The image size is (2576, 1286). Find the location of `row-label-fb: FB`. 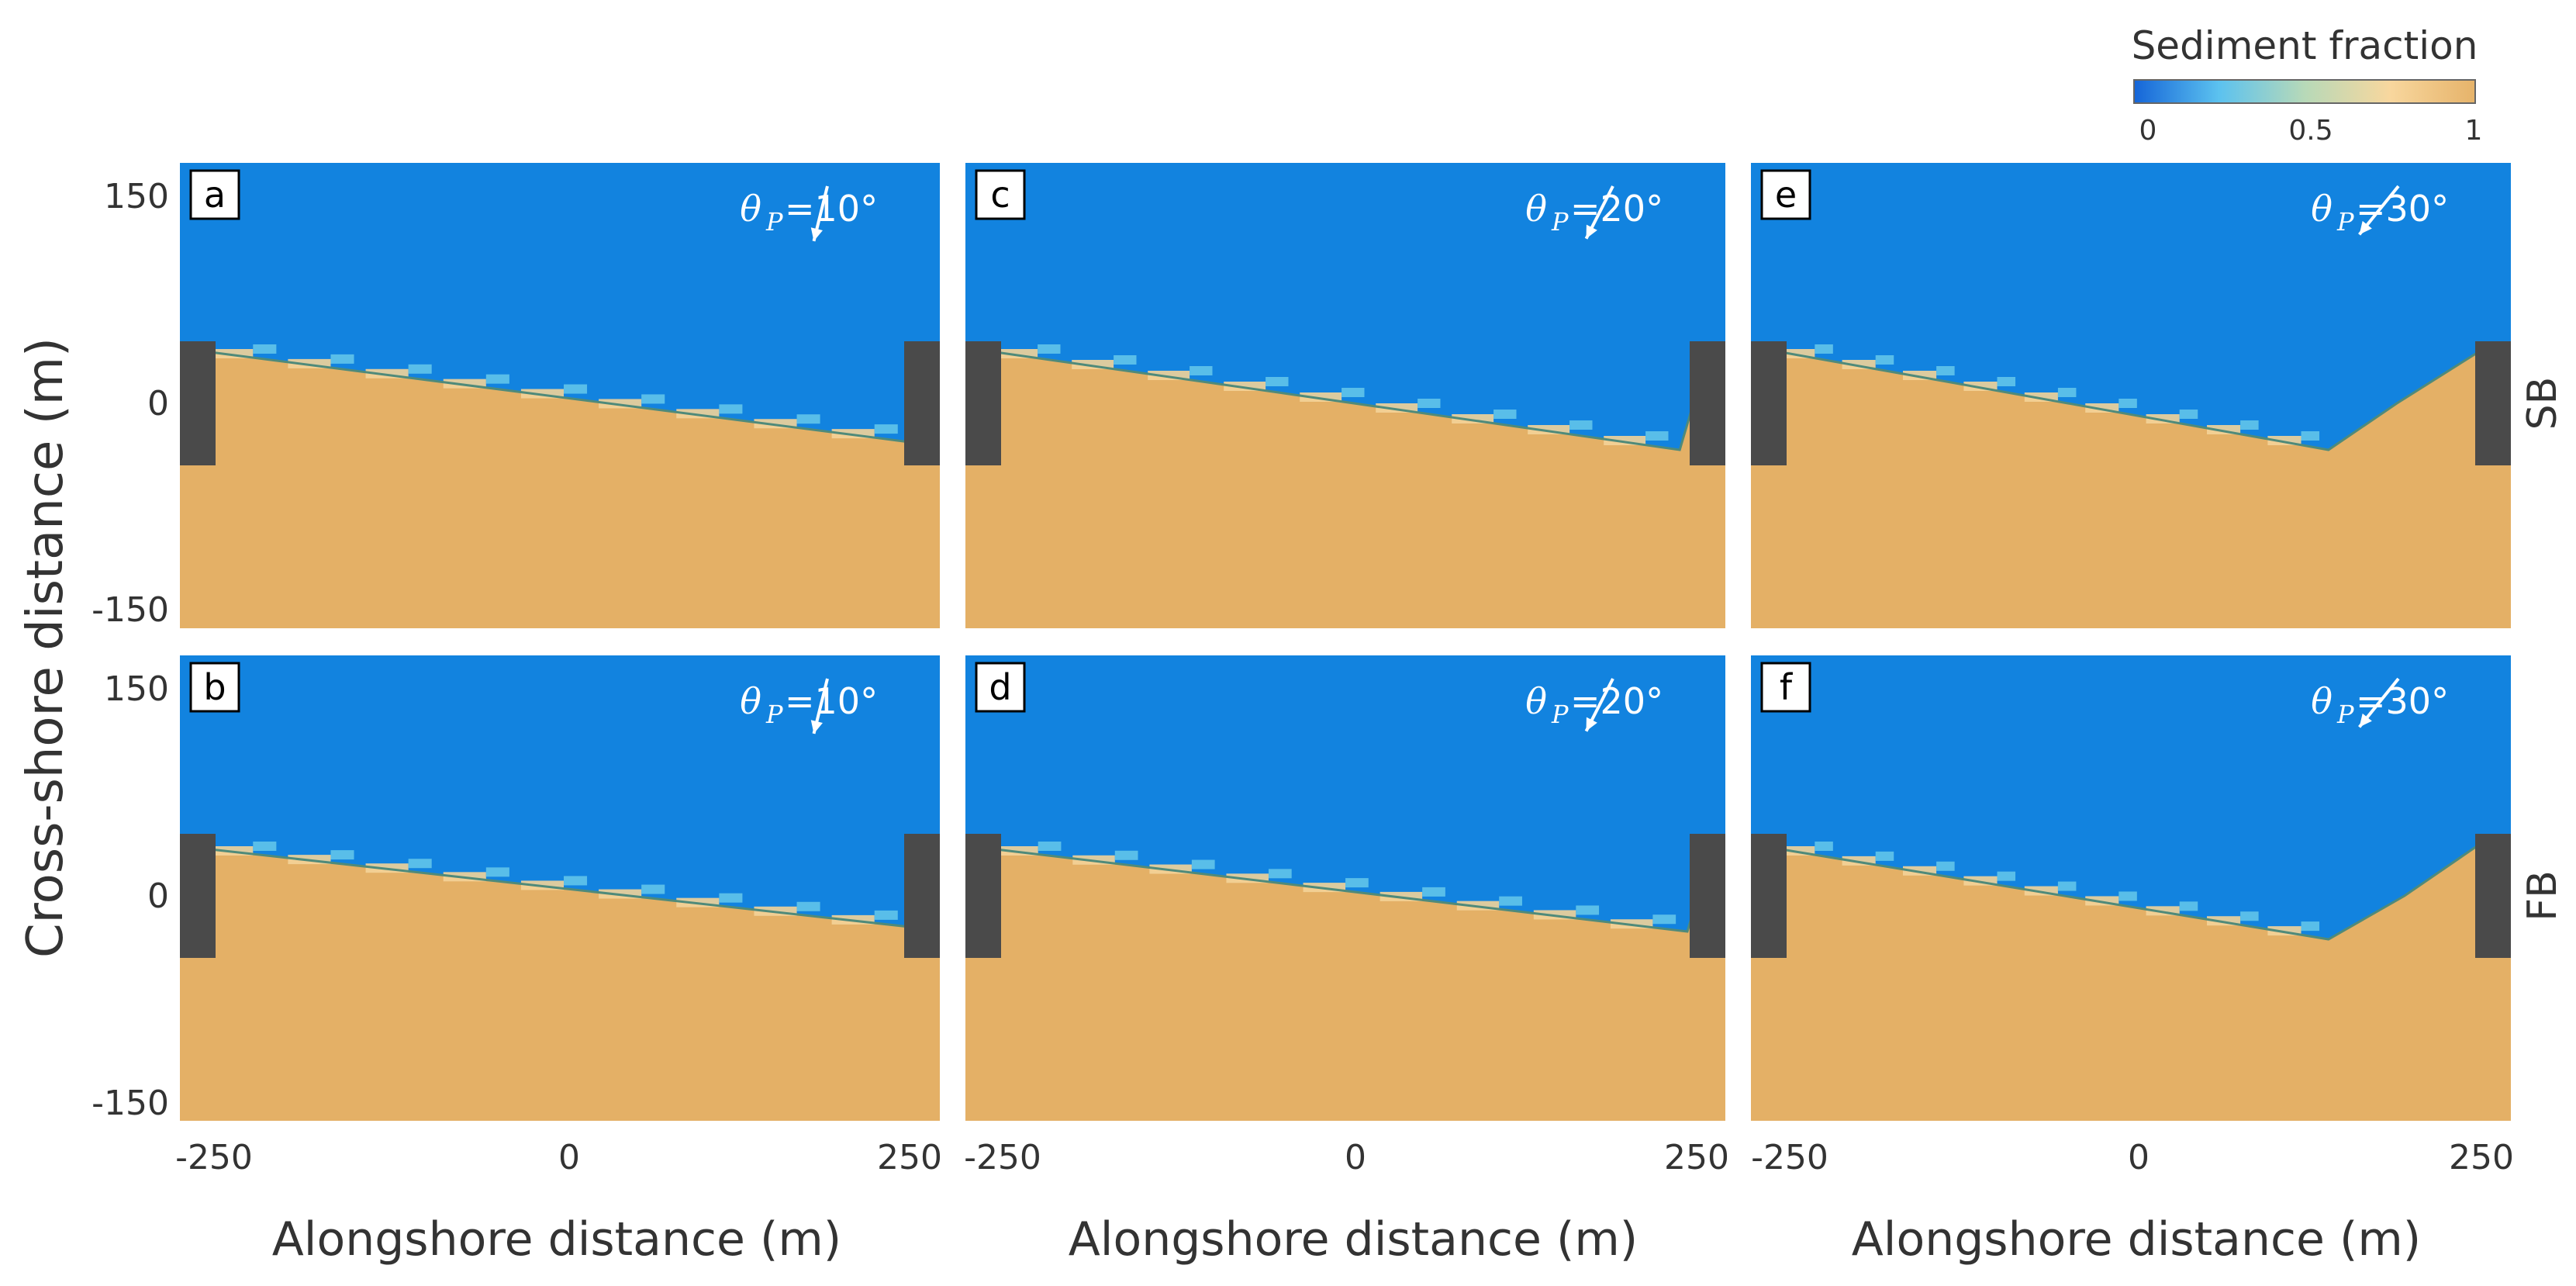

row-label-fb: FB is located at coordinates (2543, 896).